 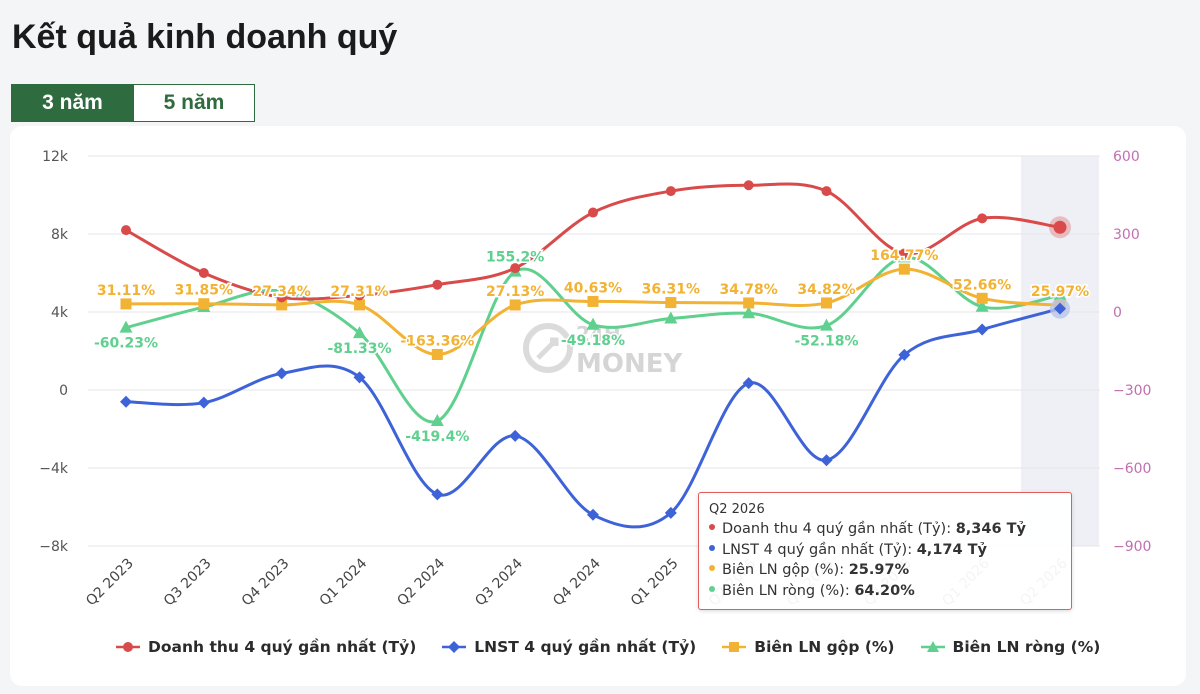 What do you see at coordinates (1132, 469) in the screenshot?
I see `right-axis-tick-label: −600` at bounding box center [1132, 469].